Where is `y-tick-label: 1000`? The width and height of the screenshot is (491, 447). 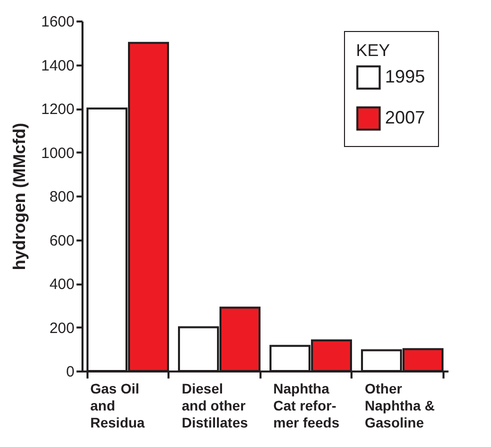 y-tick-label: 1000 is located at coordinates (57, 153).